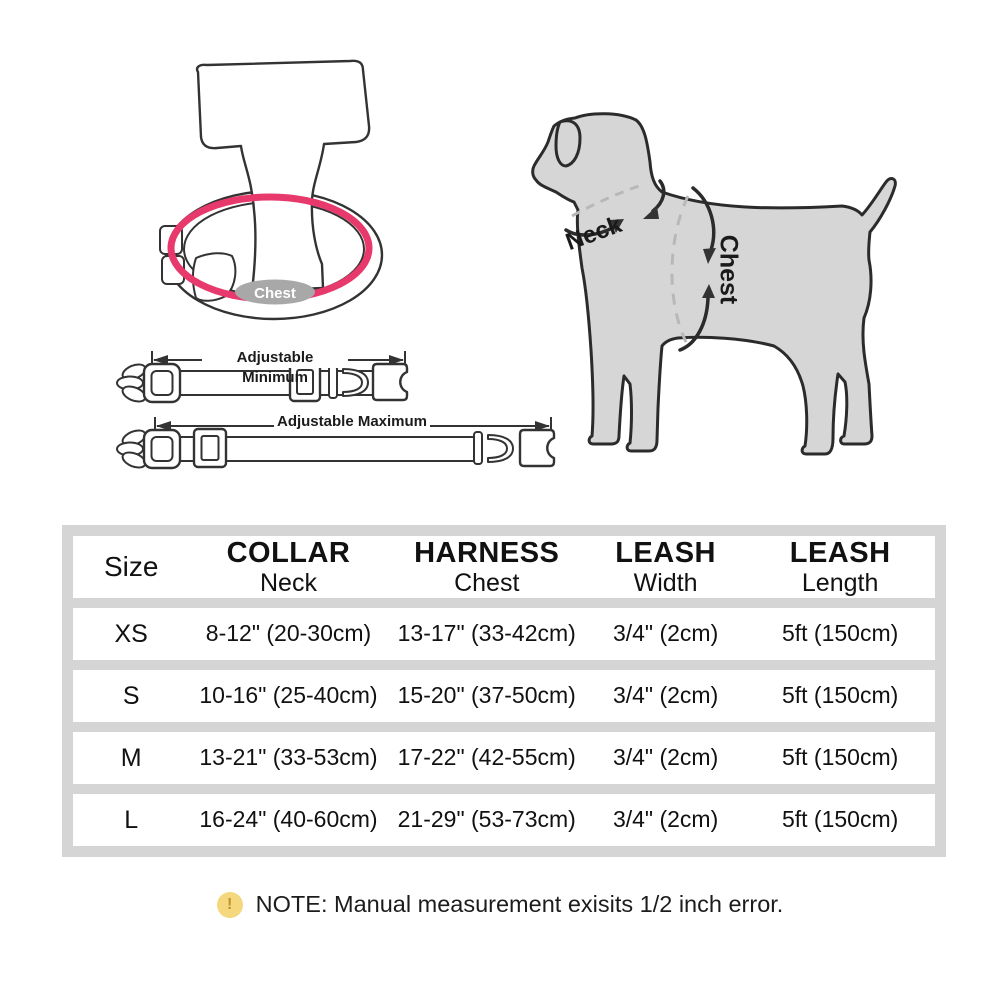  I want to click on cell-size: S, so click(131, 696).